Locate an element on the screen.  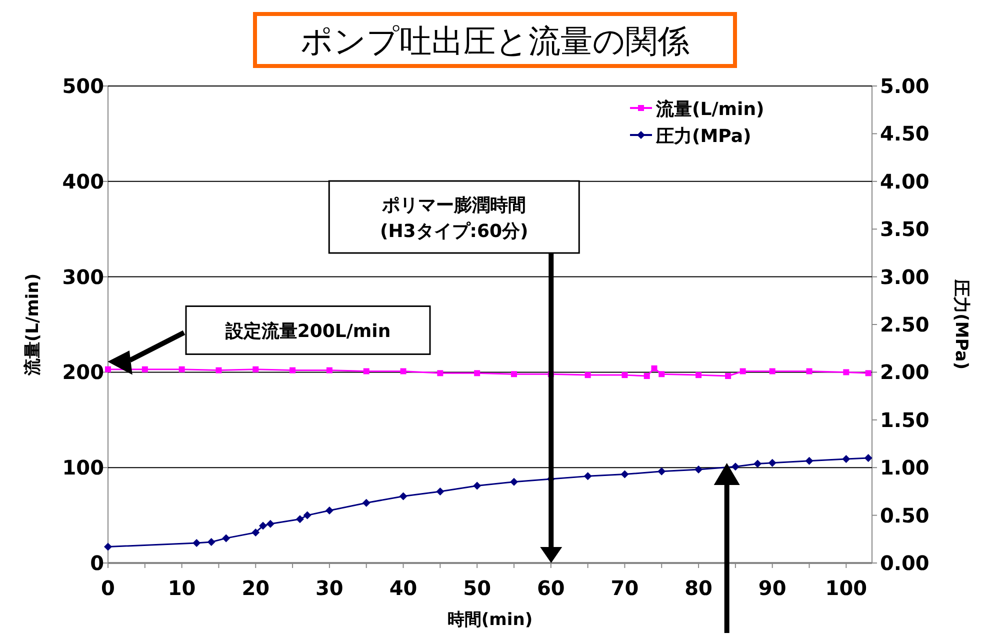
annotation: 設定流量200L/min is located at coordinates (307, 331).